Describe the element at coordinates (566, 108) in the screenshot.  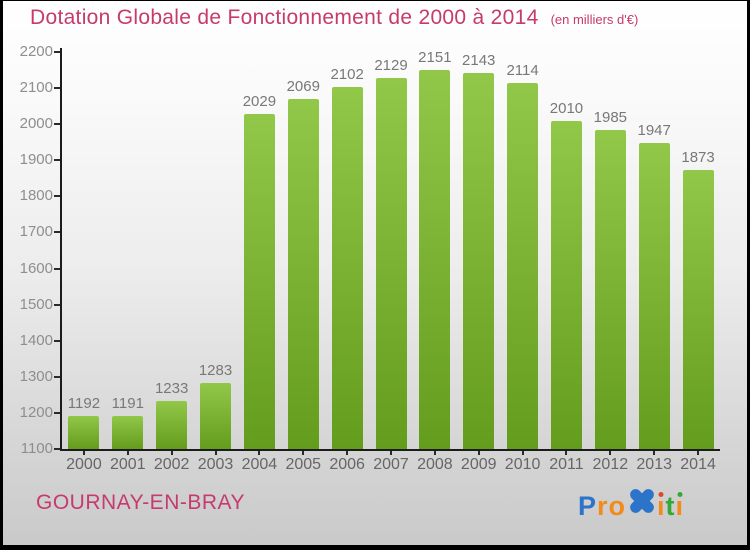
I see `bar-value-label: 2010` at that location.